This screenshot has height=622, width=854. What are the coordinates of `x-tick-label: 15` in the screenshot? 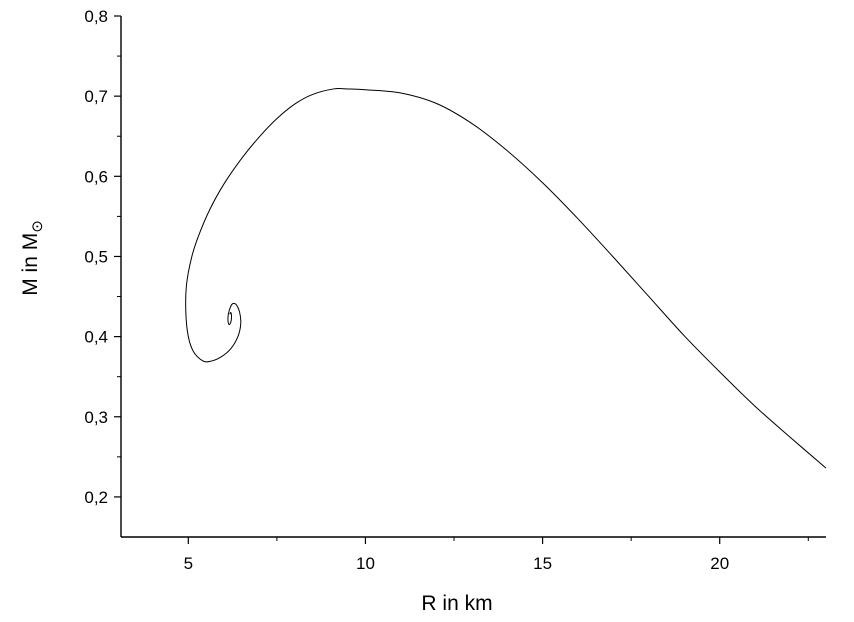 It's located at (542, 563).